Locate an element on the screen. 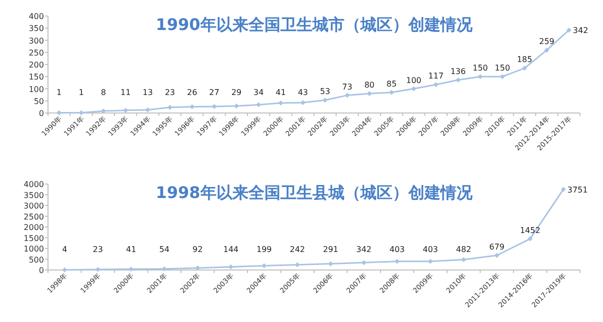  y-tick-label: 50 is located at coordinates (39, 101).